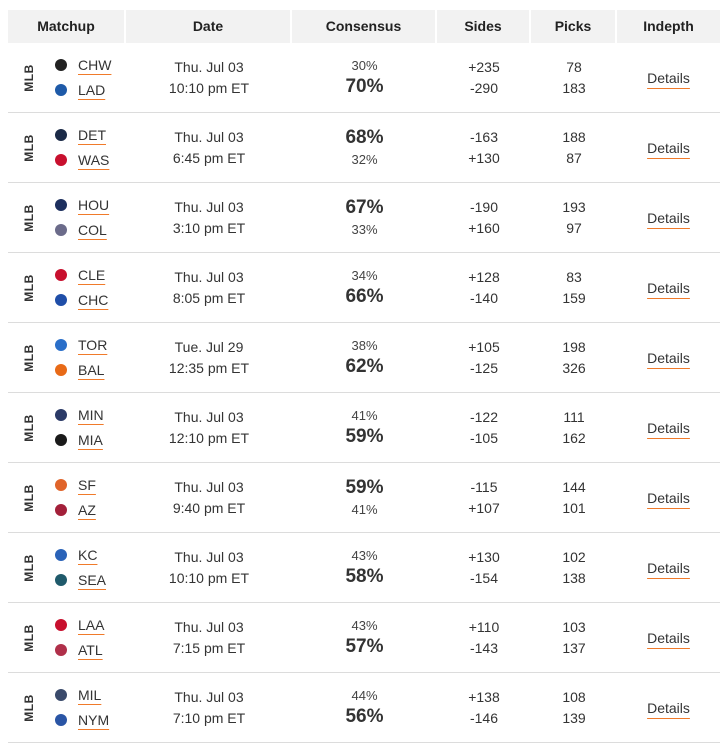 Image resolution: width=720 pixels, height=749 pixels. What do you see at coordinates (91, 415) in the screenshot?
I see `away-team-link: MIN` at bounding box center [91, 415].